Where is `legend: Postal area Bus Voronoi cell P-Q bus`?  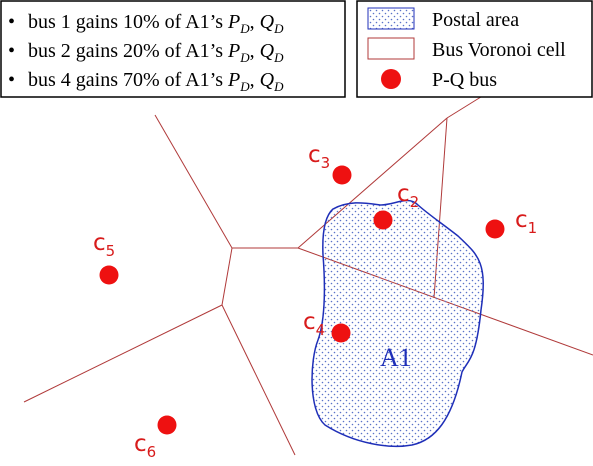
legend: Postal area Bus Voronoi cell P-Q bus is located at coordinates (474, 49).